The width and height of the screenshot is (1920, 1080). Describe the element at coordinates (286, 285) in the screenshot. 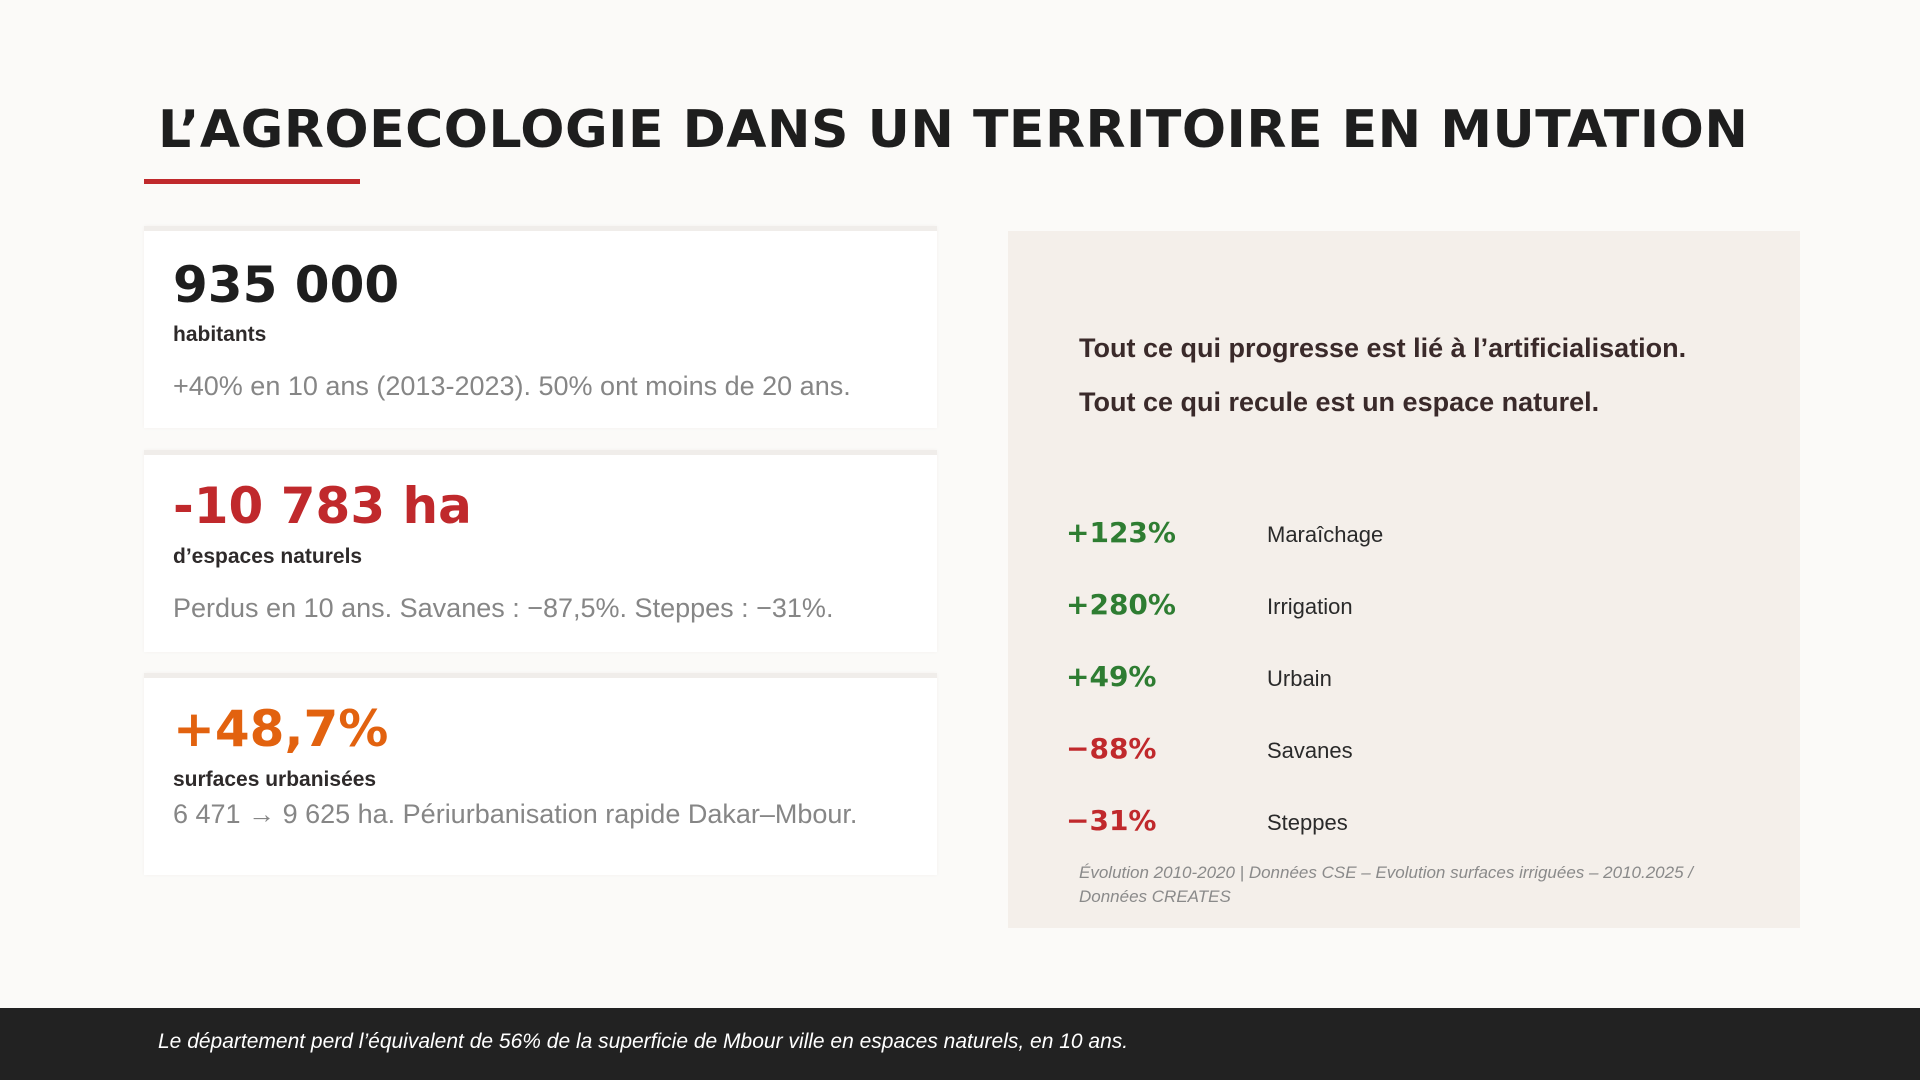

I see `stat-value: 935 000` at that location.